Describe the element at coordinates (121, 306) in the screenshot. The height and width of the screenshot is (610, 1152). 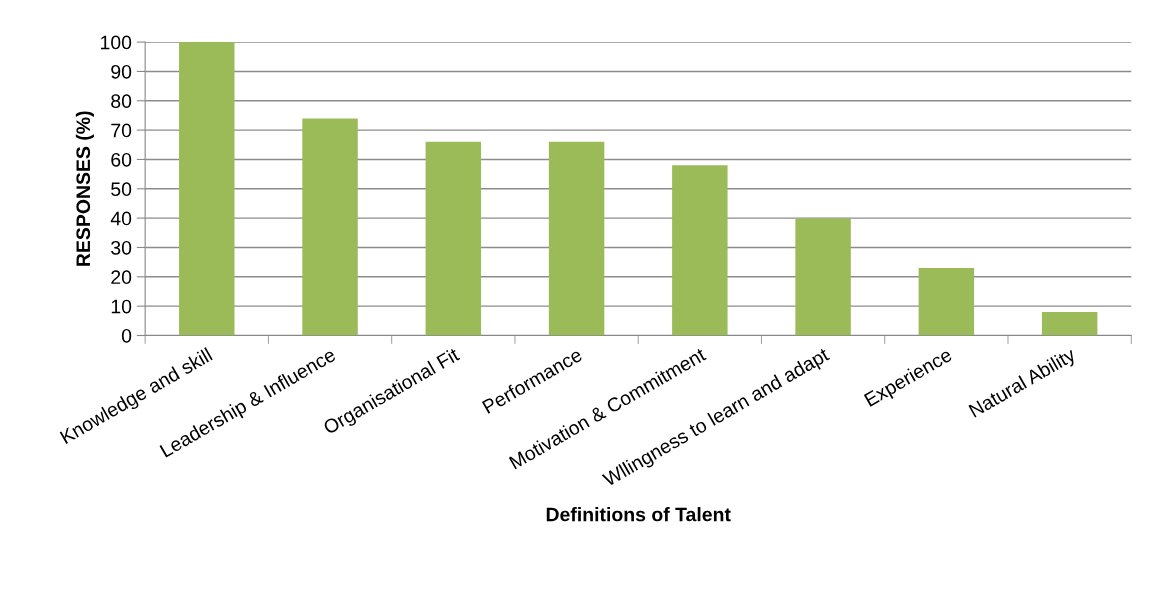
I see `y-tick-label: 10` at that location.